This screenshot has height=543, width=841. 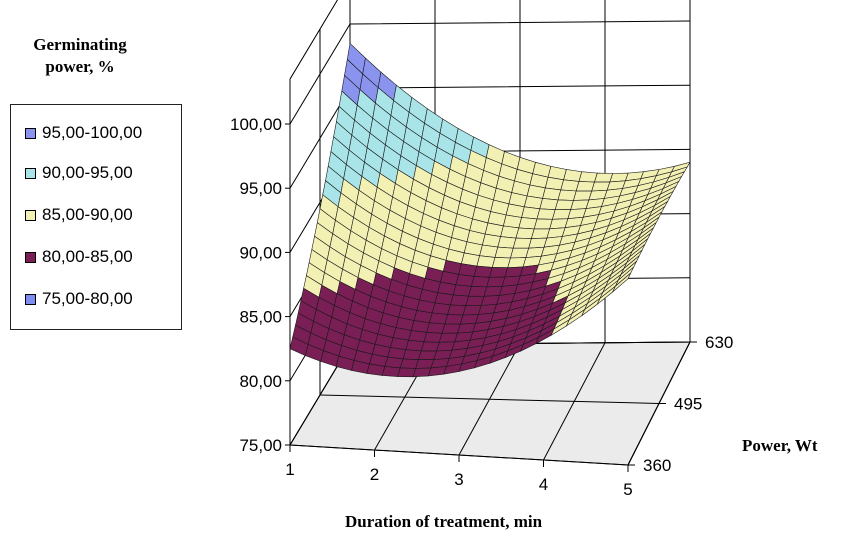 What do you see at coordinates (780, 445) in the screenshot?
I see `z-axis-title: Power, Wt` at bounding box center [780, 445].